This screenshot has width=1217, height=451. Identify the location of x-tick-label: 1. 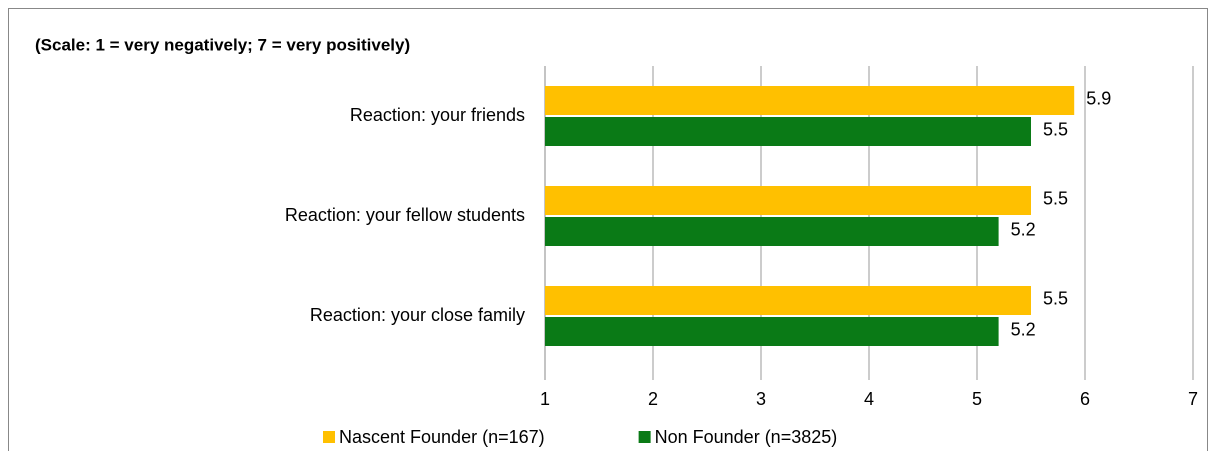
(545, 399).